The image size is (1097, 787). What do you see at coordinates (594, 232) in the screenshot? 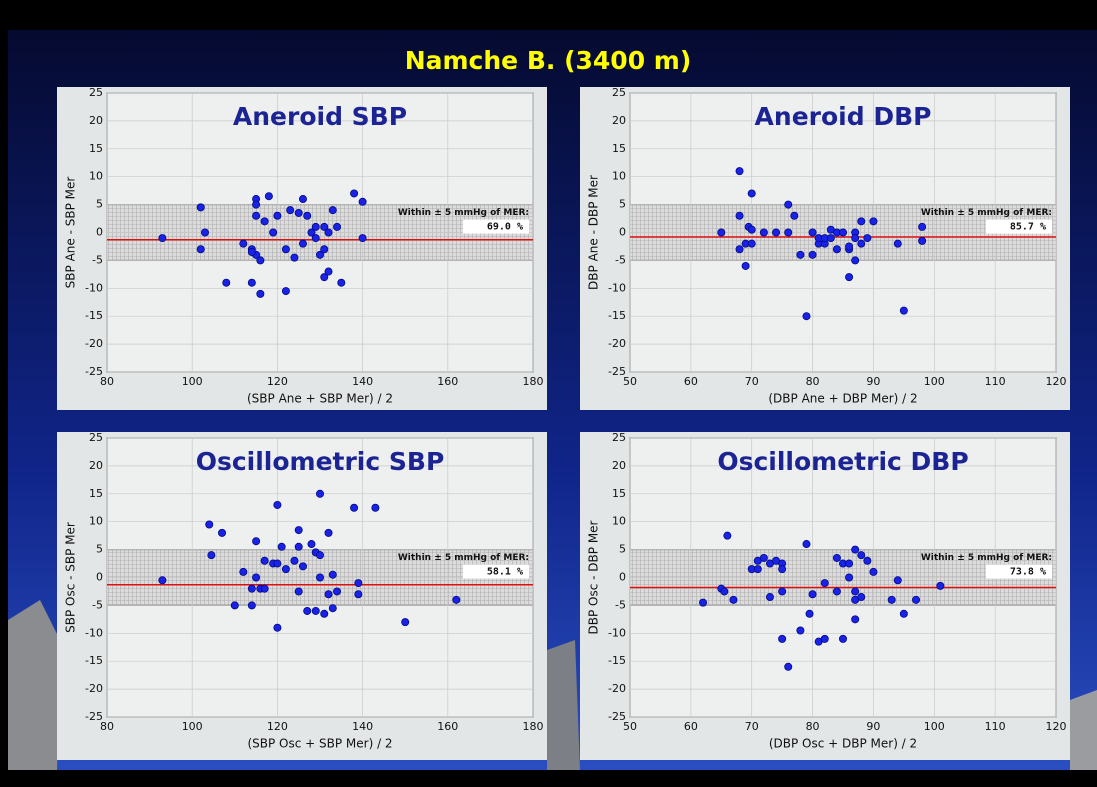
I see `y-axis-label: DBP Ane - DBP Mer` at bounding box center [594, 232].